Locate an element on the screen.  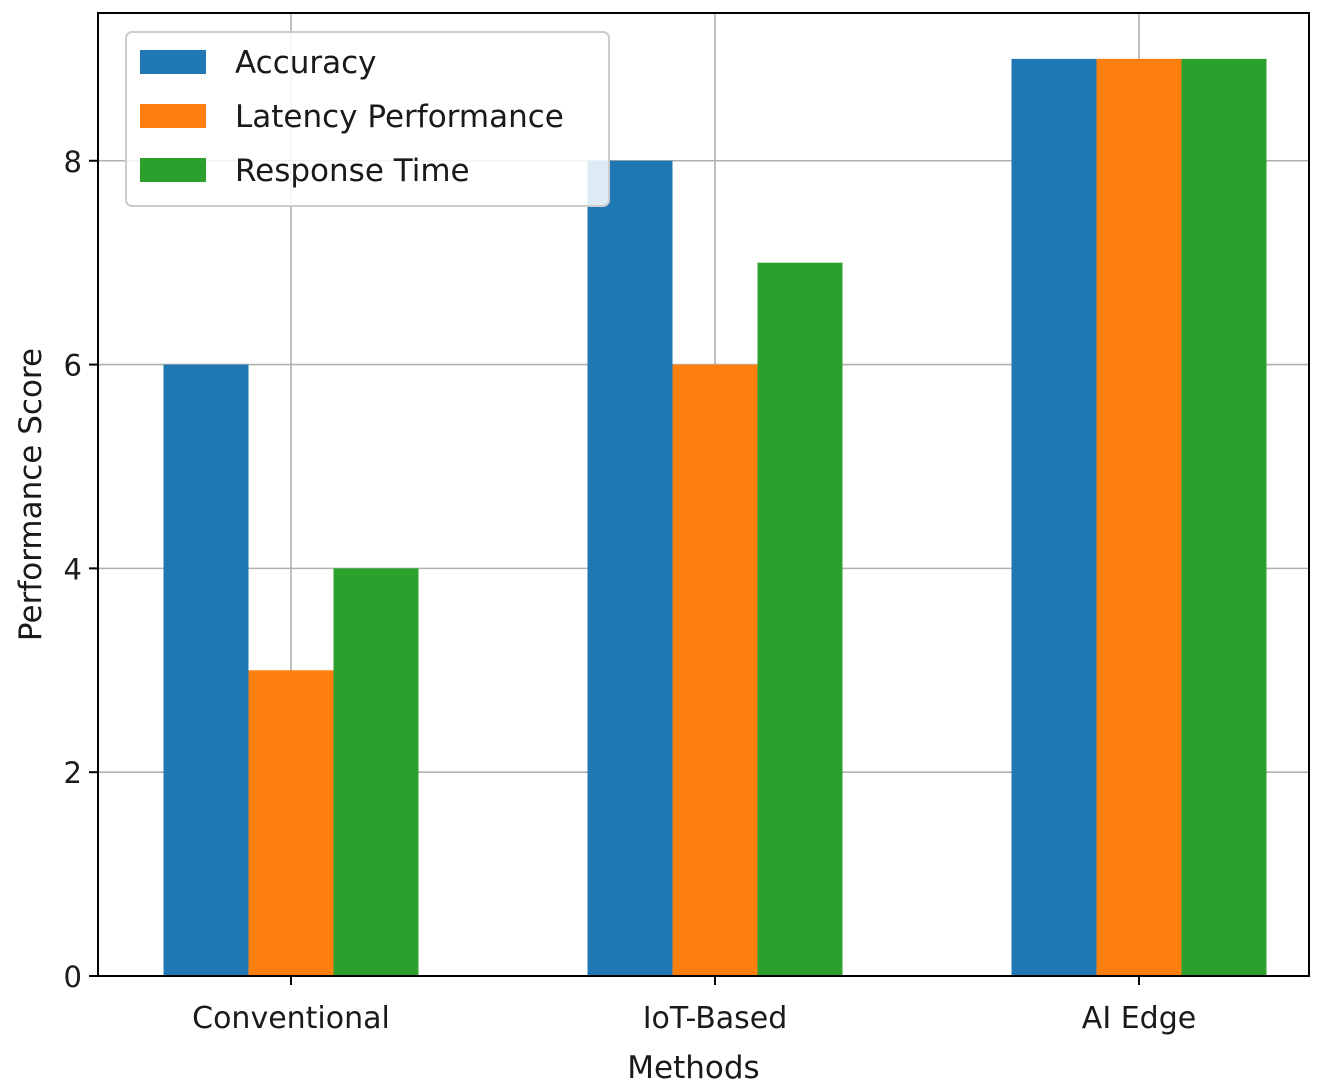
y-tick-label: 6 is located at coordinates (73, 366).